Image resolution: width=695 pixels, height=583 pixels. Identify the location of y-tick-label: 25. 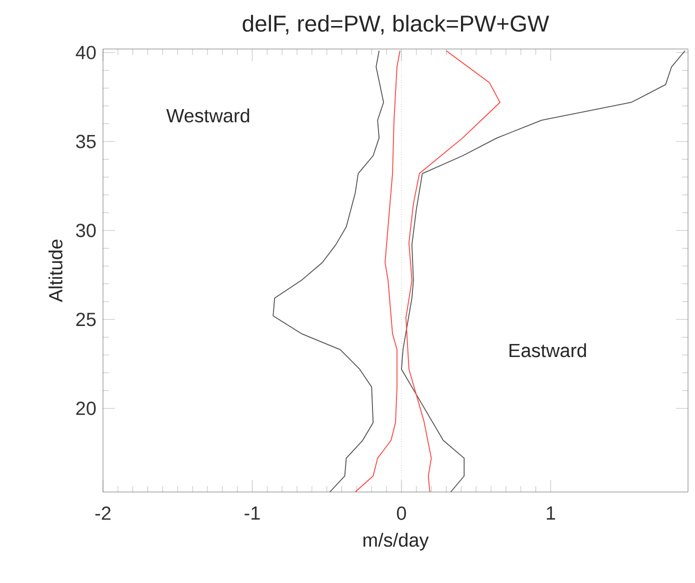
(86, 319).